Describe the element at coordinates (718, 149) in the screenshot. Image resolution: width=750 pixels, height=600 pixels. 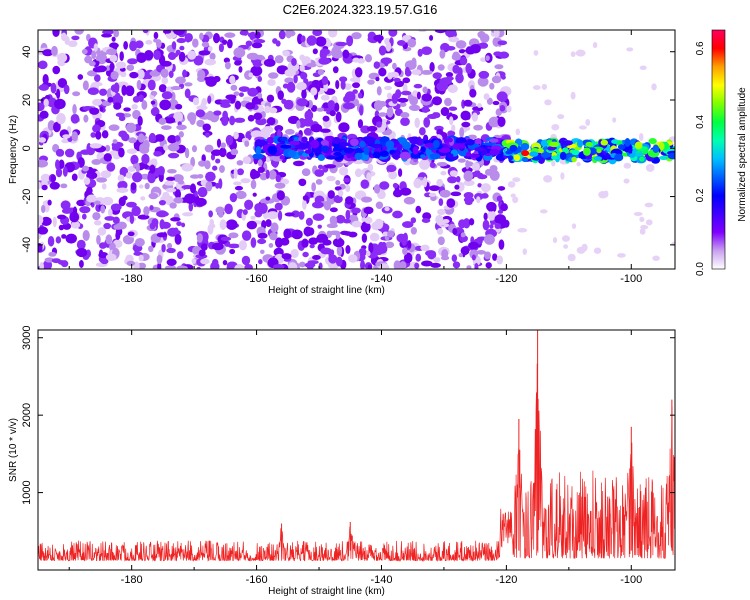
I see `colorbar` at that location.